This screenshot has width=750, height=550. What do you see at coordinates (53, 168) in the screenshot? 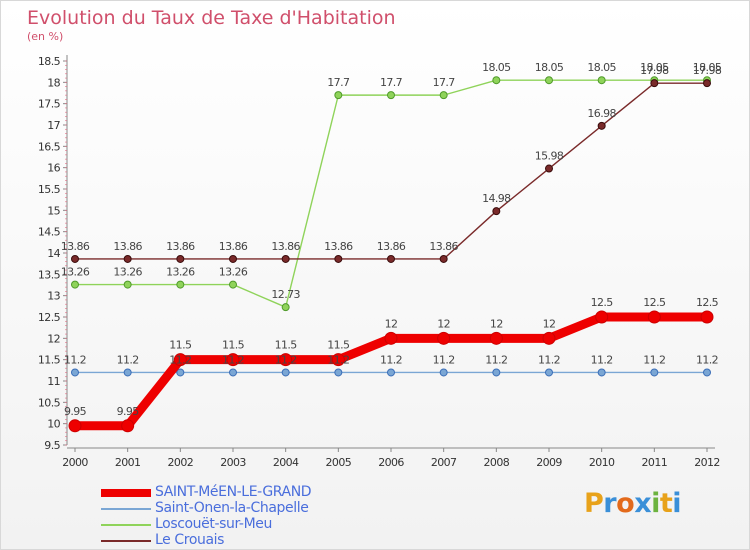
I see `y-tick-label: 16` at bounding box center [53, 168].